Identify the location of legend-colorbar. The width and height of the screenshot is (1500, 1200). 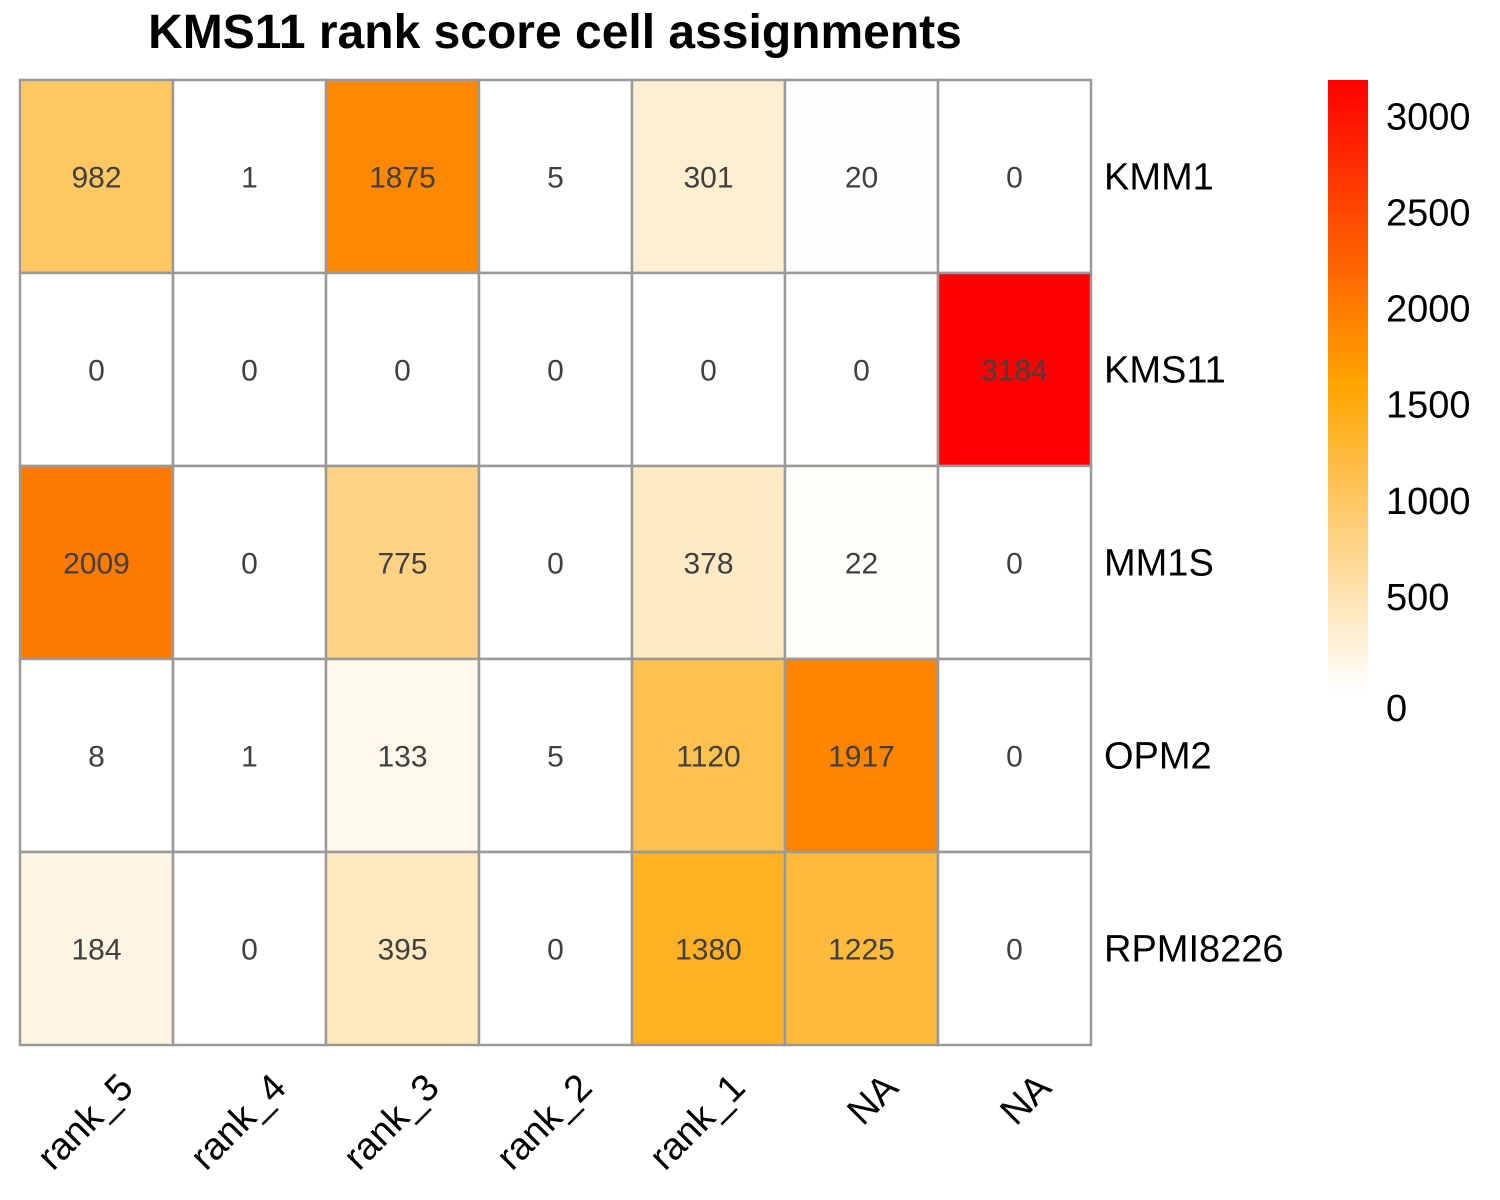
(1348, 386).